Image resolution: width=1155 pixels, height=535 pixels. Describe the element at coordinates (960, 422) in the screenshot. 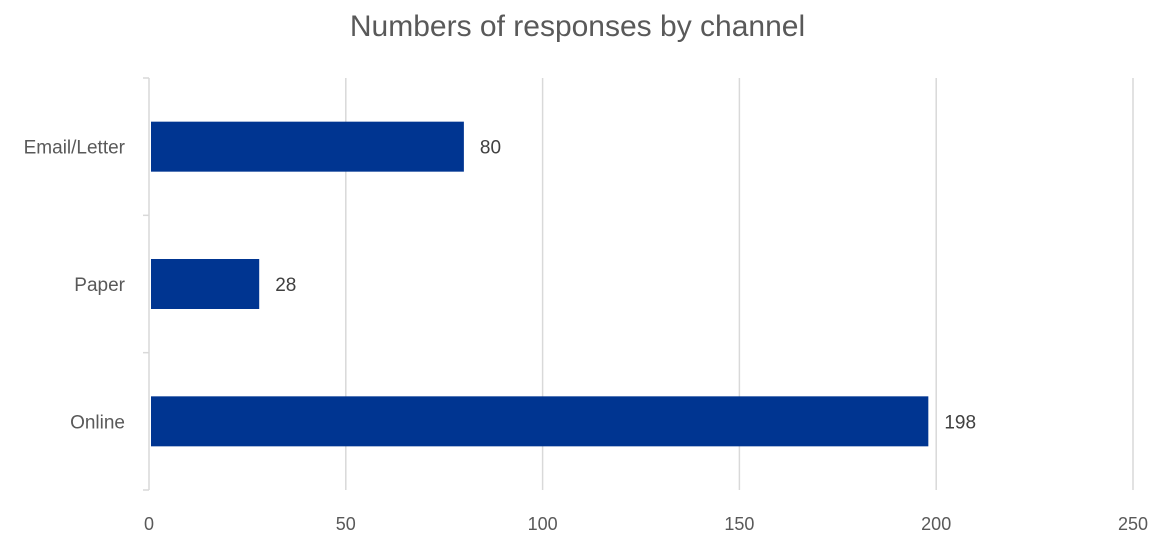

I see `data-label: 198` at that location.